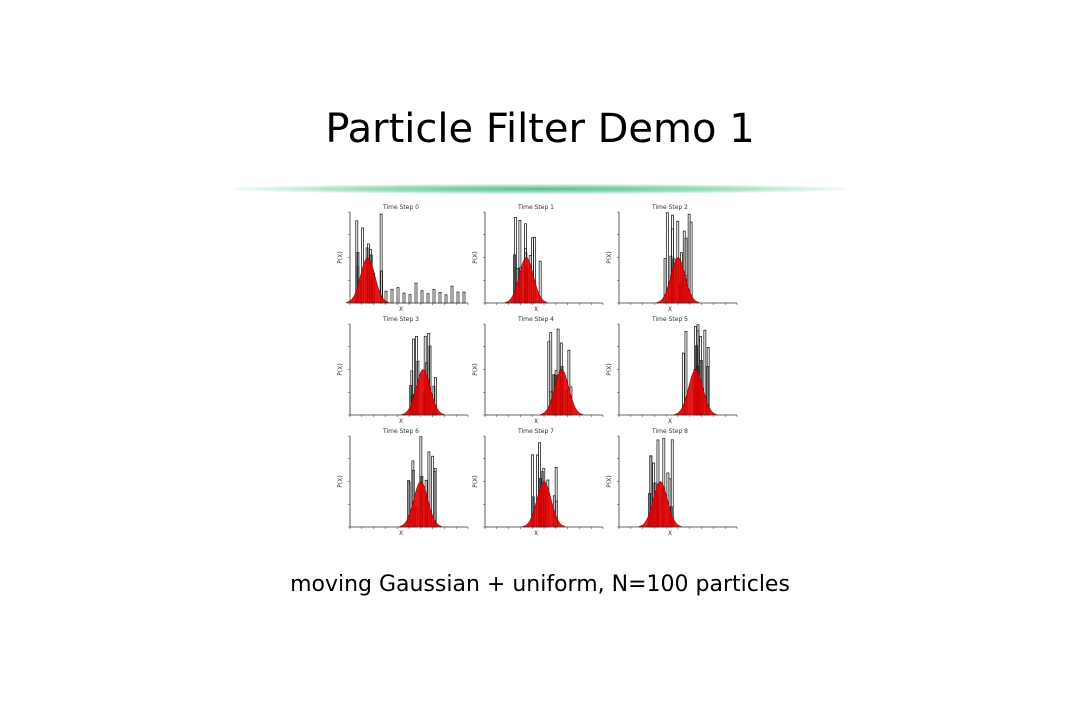 The height and width of the screenshot is (720, 1080). Describe the element at coordinates (669, 431) in the screenshot. I see `panel-title: Time Step 8` at that location.